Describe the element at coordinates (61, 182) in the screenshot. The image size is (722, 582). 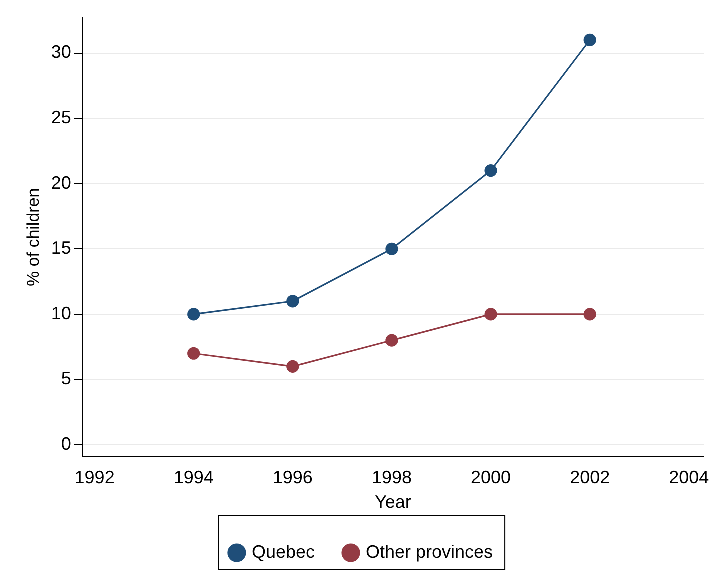
I see `y-tick-label: 20` at that location.